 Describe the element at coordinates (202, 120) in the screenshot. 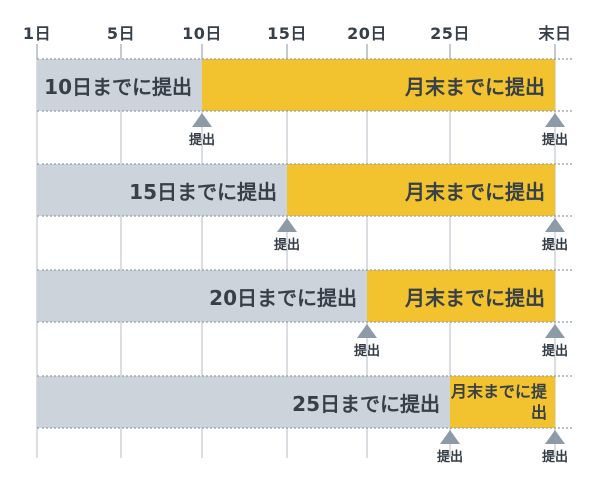

I see `submit-arrow-day10` at that location.